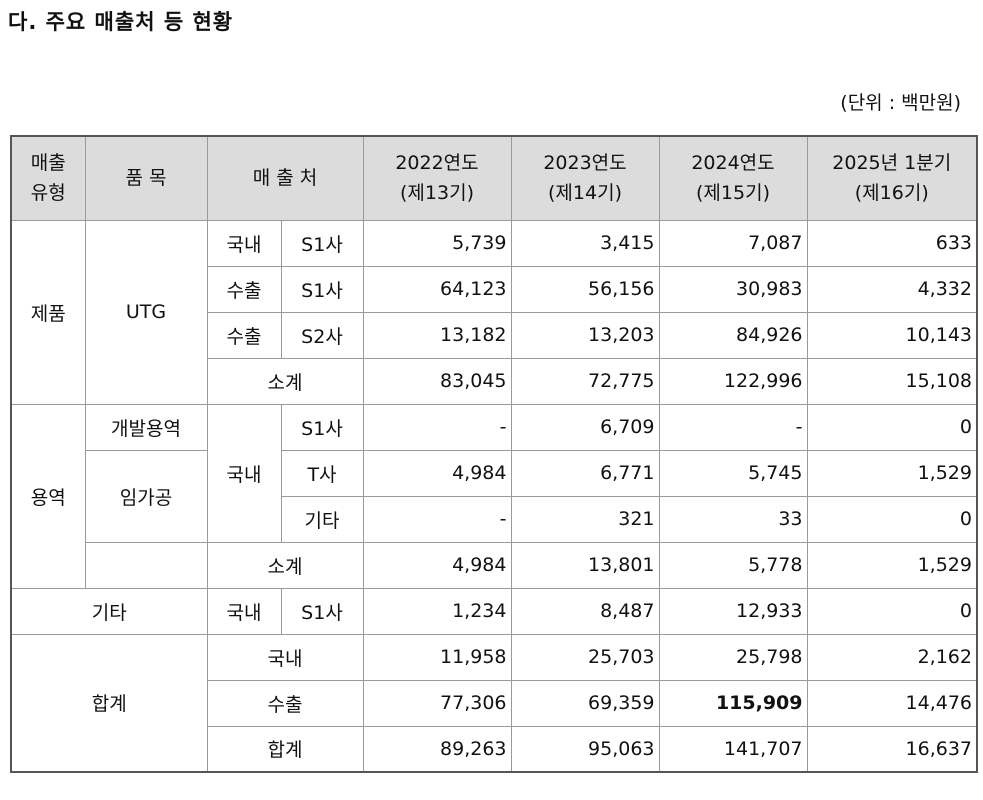  What do you see at coordinates (437, 657) in the screenshot?
I see `value-cell: 11,958` at bounding box center [437, 657].